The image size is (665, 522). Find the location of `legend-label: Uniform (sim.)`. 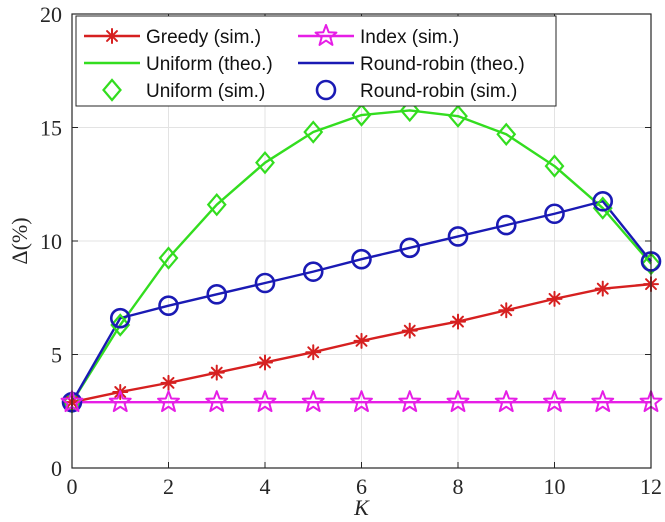

legend-label: Uniform (sim.) is located at coordinates (205, 91).